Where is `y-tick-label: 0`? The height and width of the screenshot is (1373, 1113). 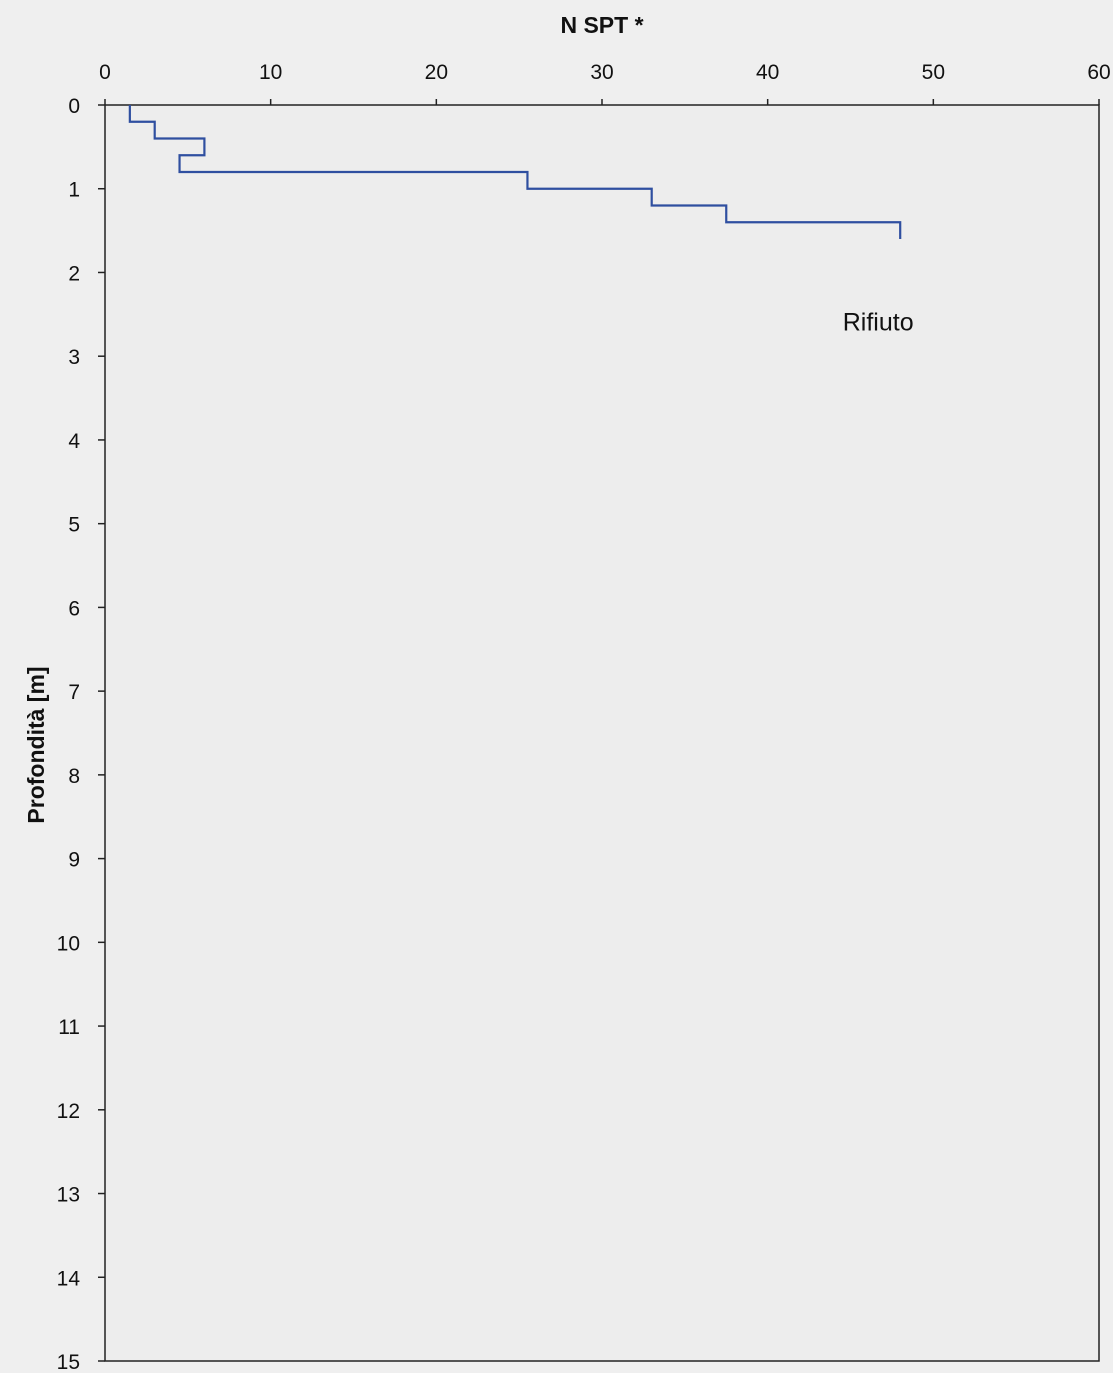 y-tick-label: 0 is located at coordinates (74, 106).